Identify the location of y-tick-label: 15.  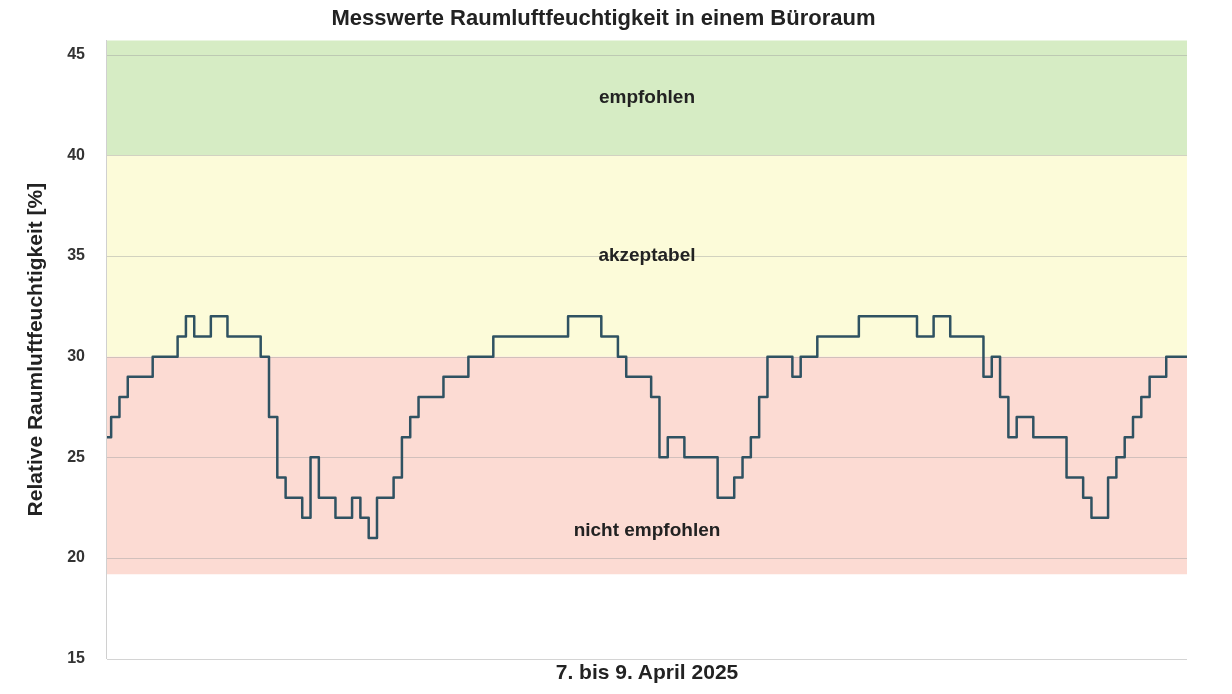
(76, 658).